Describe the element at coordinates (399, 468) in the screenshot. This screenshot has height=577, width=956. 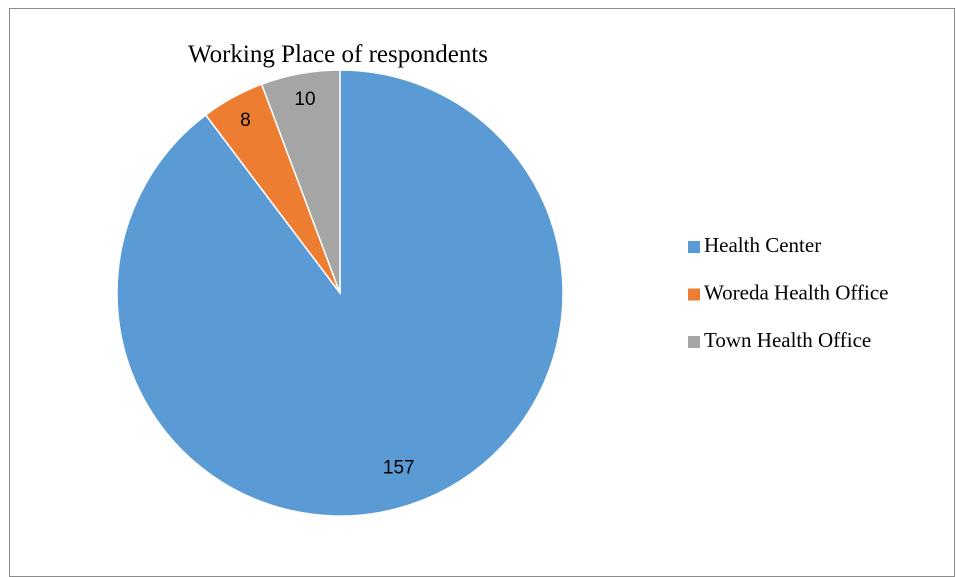
I see `data-label: 157` at that location.